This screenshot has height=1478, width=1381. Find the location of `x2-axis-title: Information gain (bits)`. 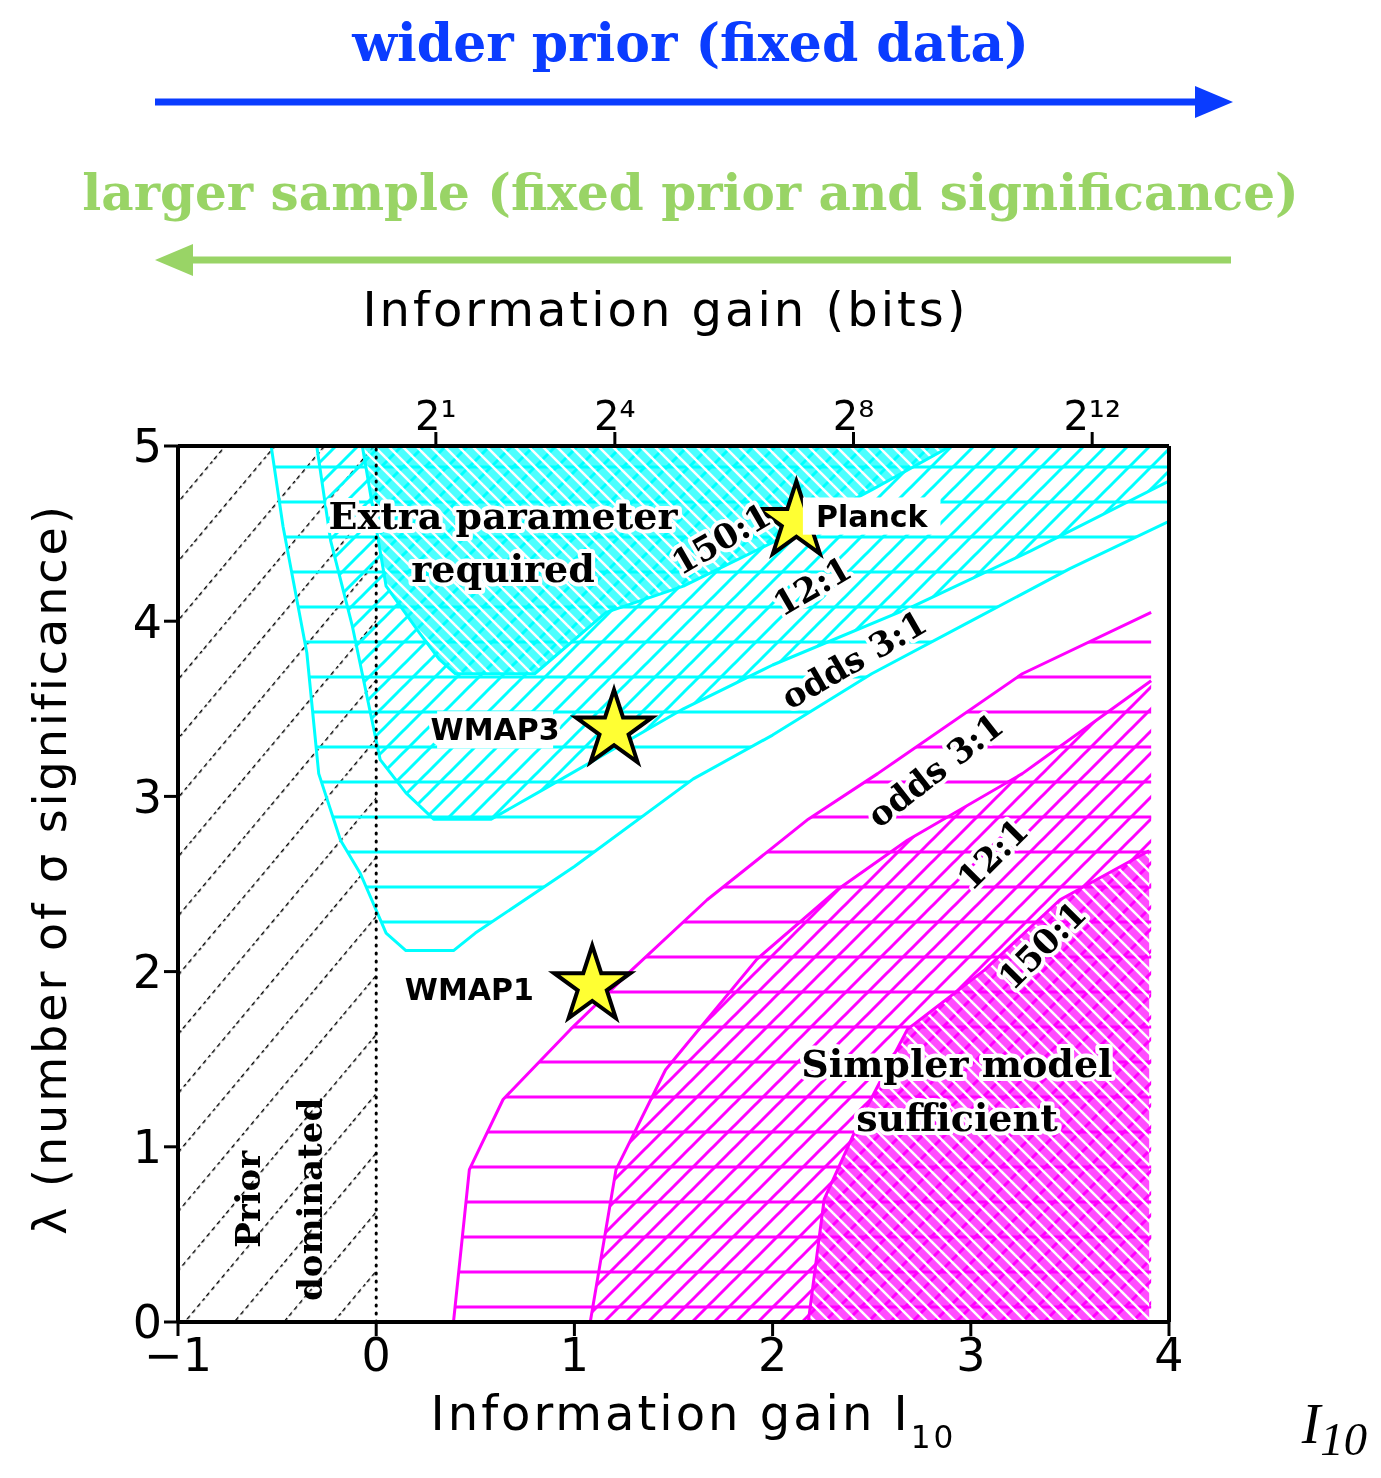

x2-axis-title: Information gain (bits) is located at coordinates (665, 309).